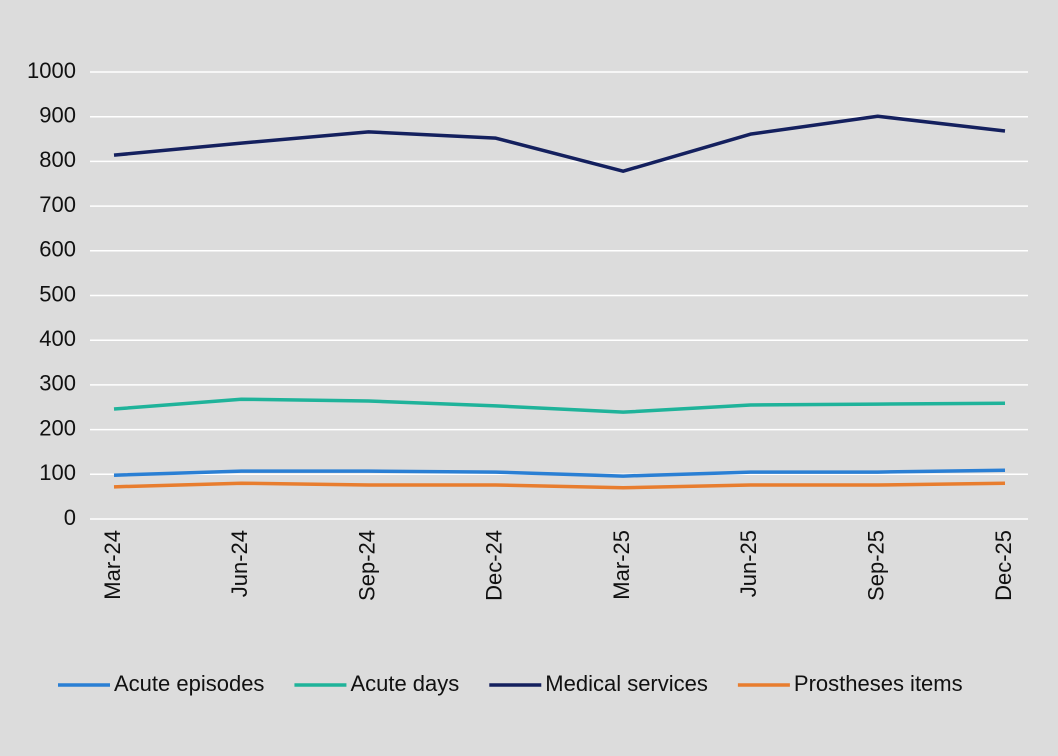 The image size is (1058, 756). Describe the element at coordinates (626, 683) in the screenshot. I see `legend-label: Medical services` at that location.